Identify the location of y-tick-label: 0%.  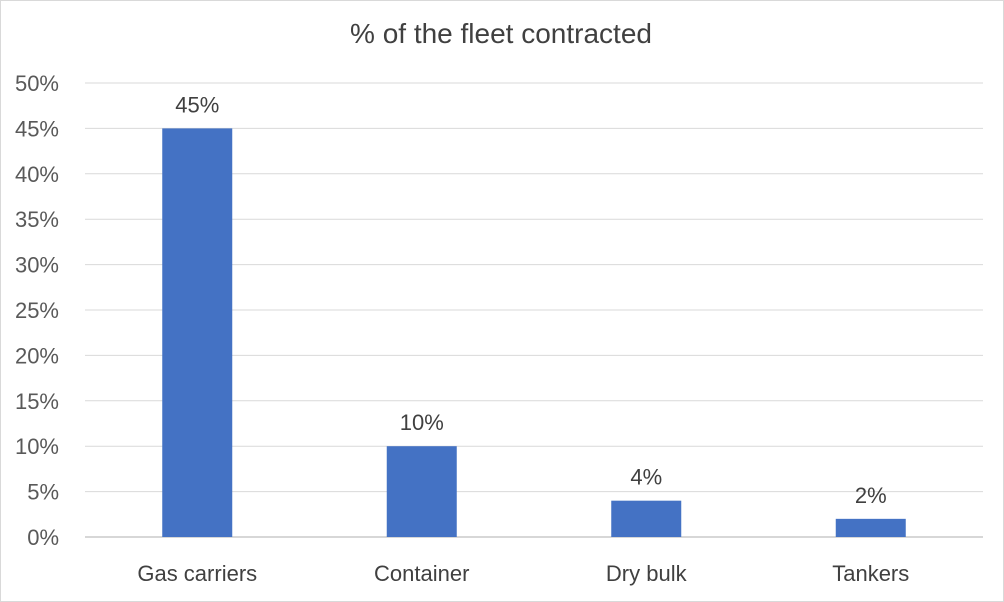
(43, 537).